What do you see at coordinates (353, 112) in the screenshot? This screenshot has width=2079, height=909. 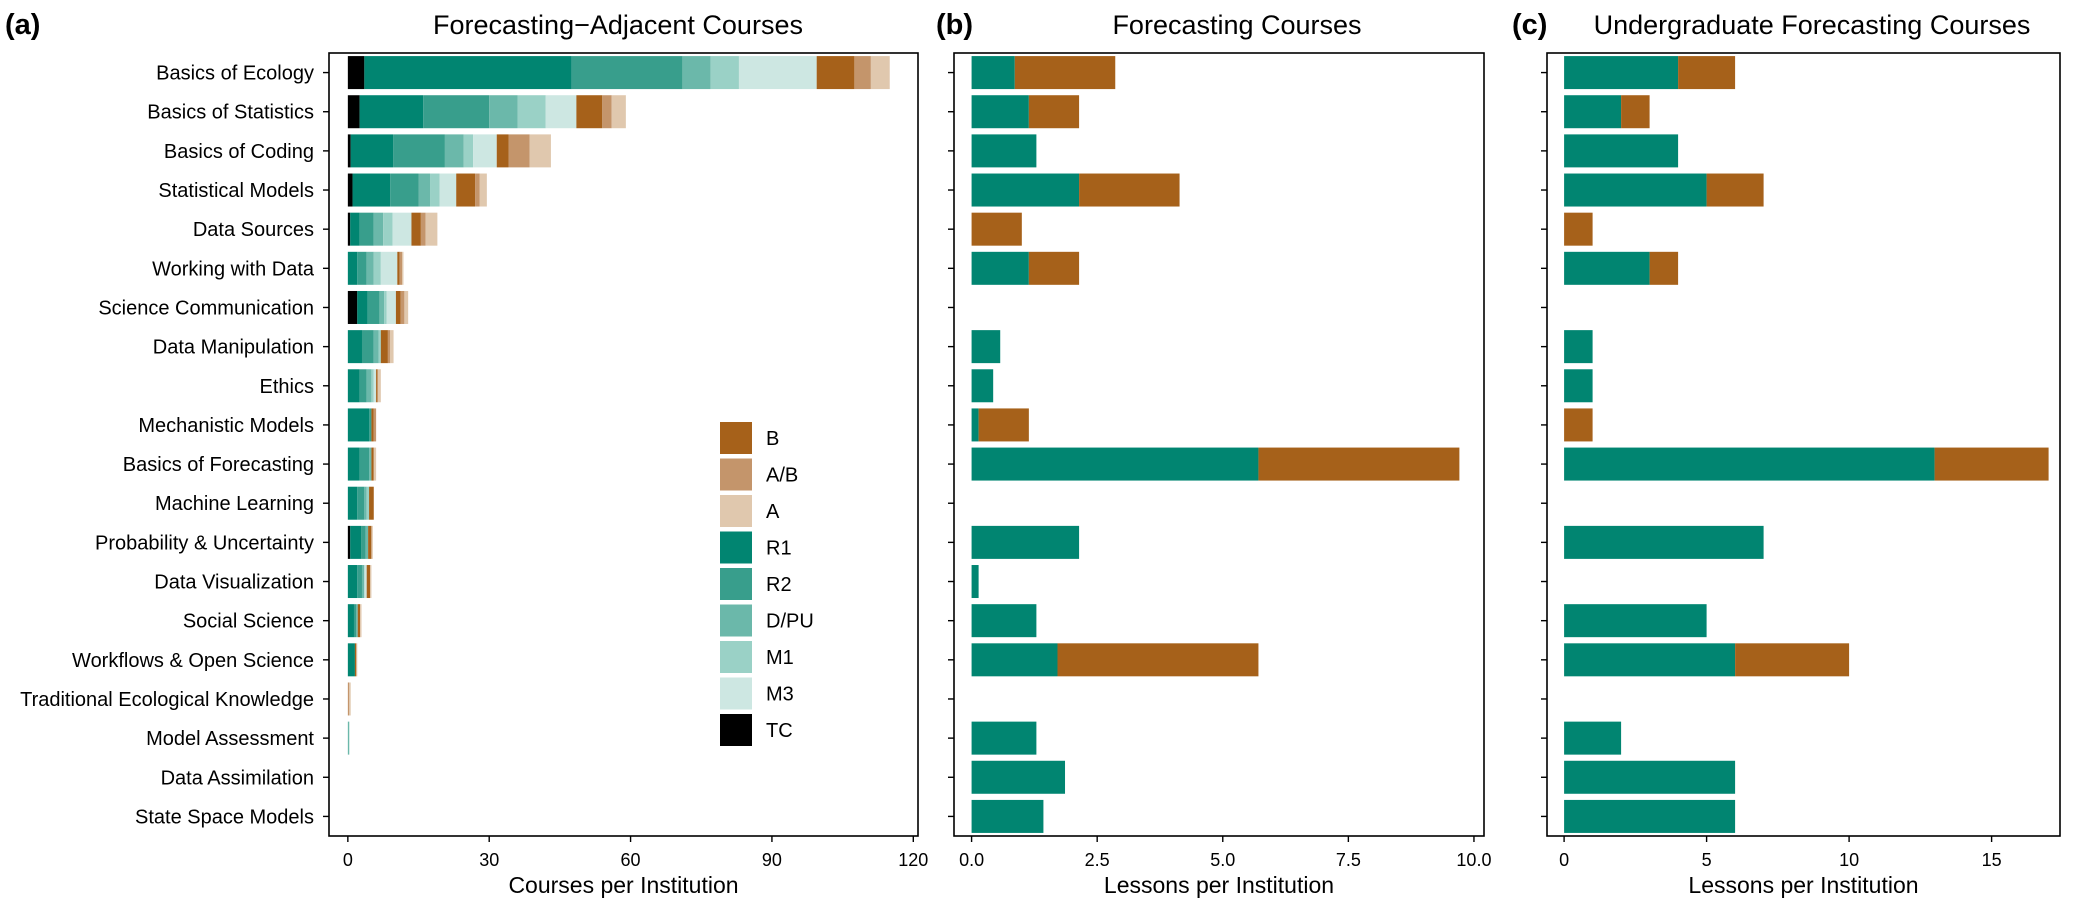 I see `bar-basics-of-statistics-tc` at bounding box center [353, 112].